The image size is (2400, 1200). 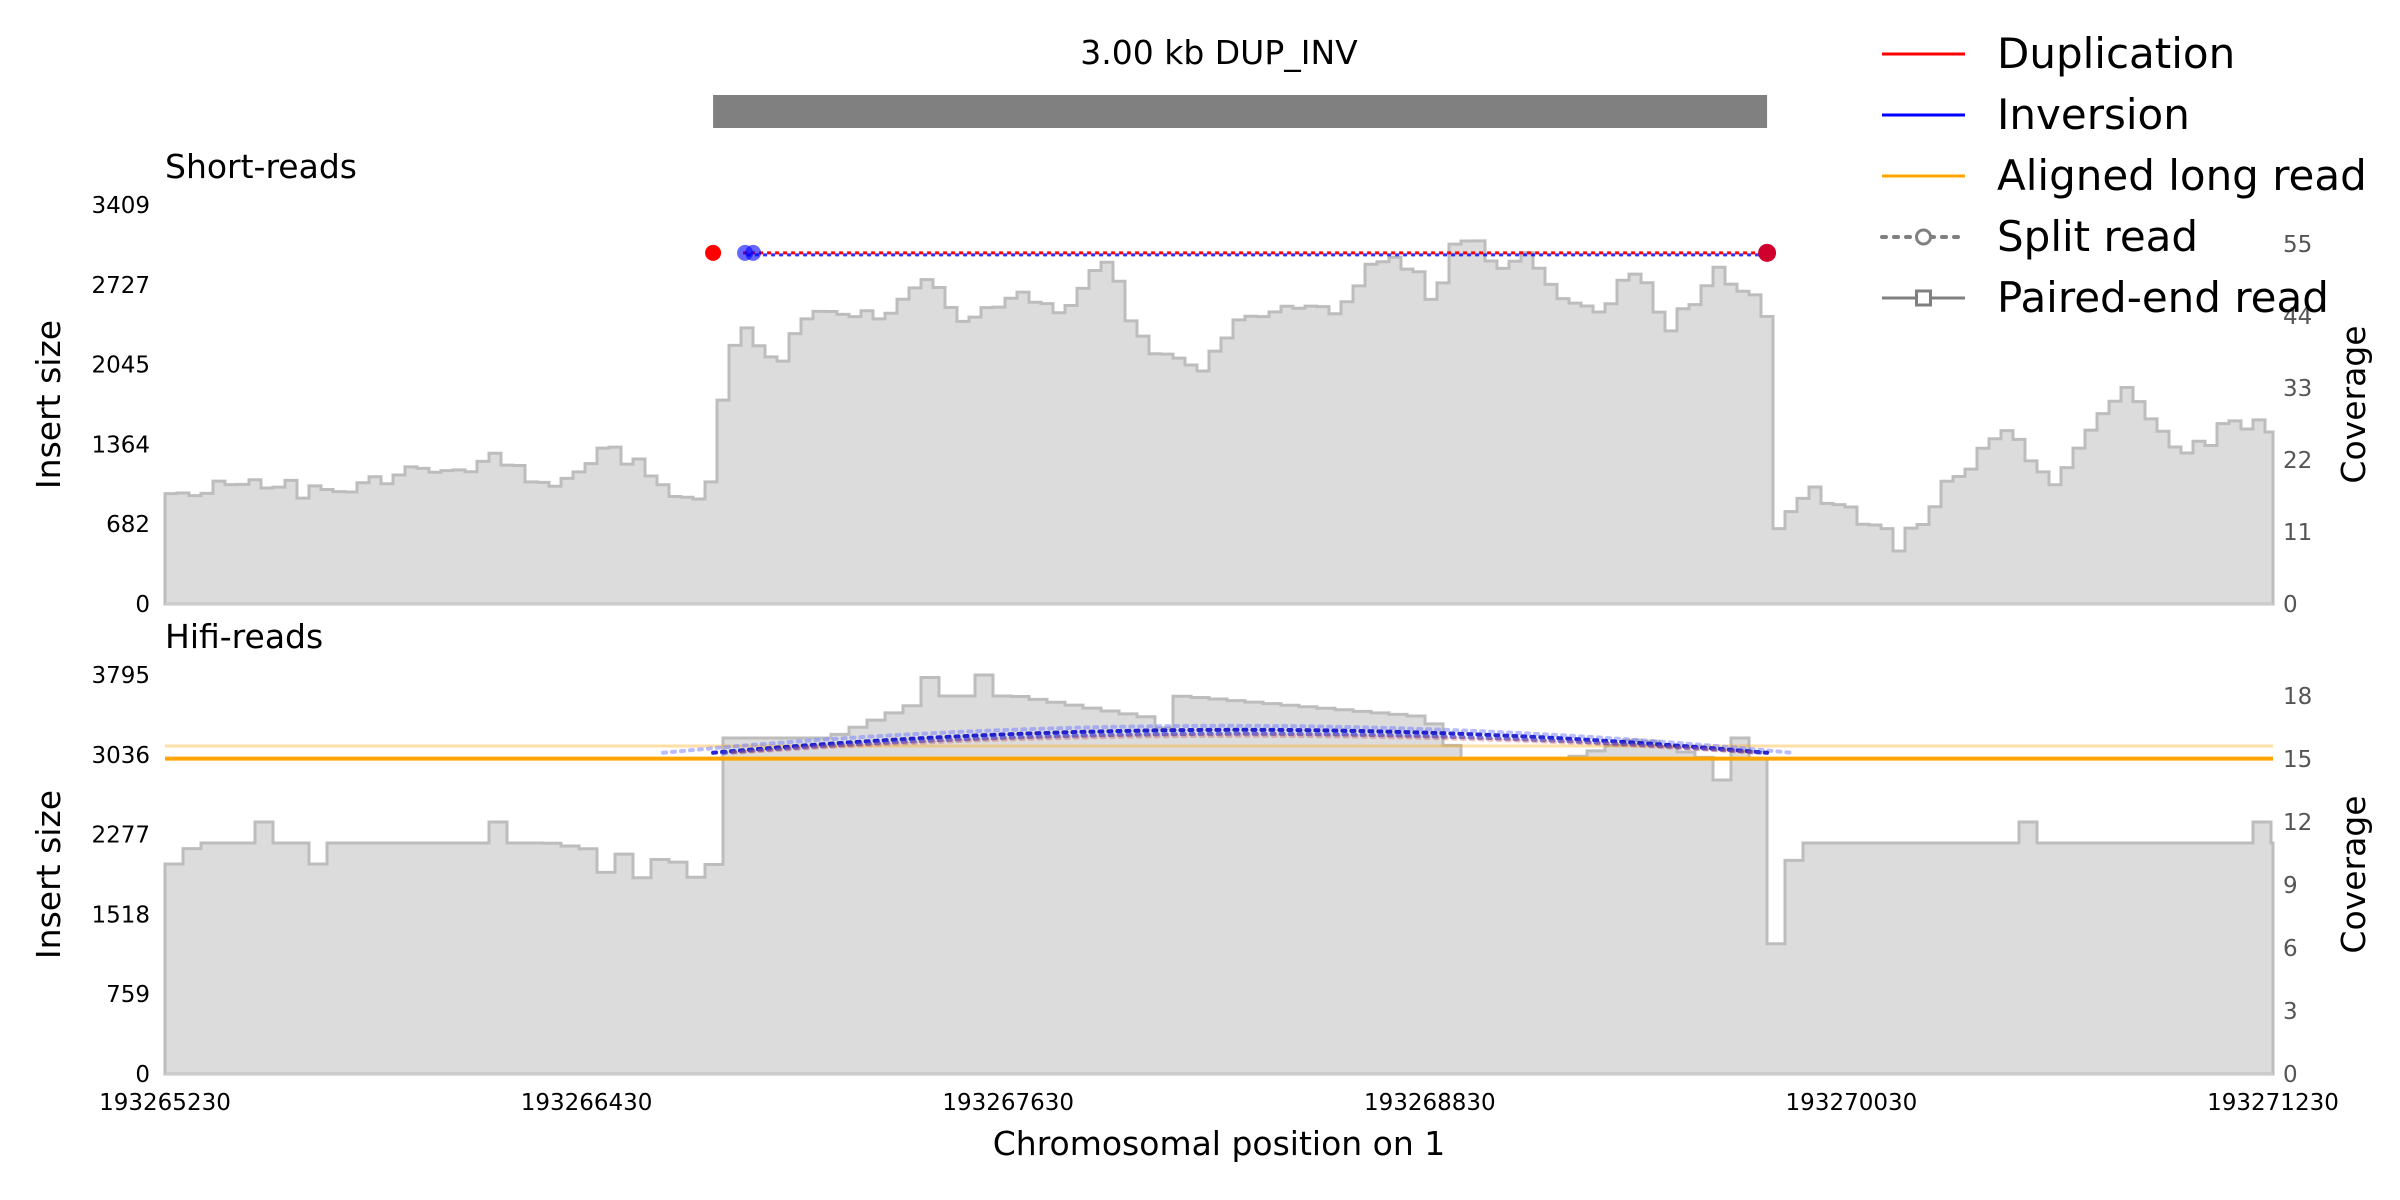 I want to click on sv-breakpoint-end, so click(x=1767, y=252).